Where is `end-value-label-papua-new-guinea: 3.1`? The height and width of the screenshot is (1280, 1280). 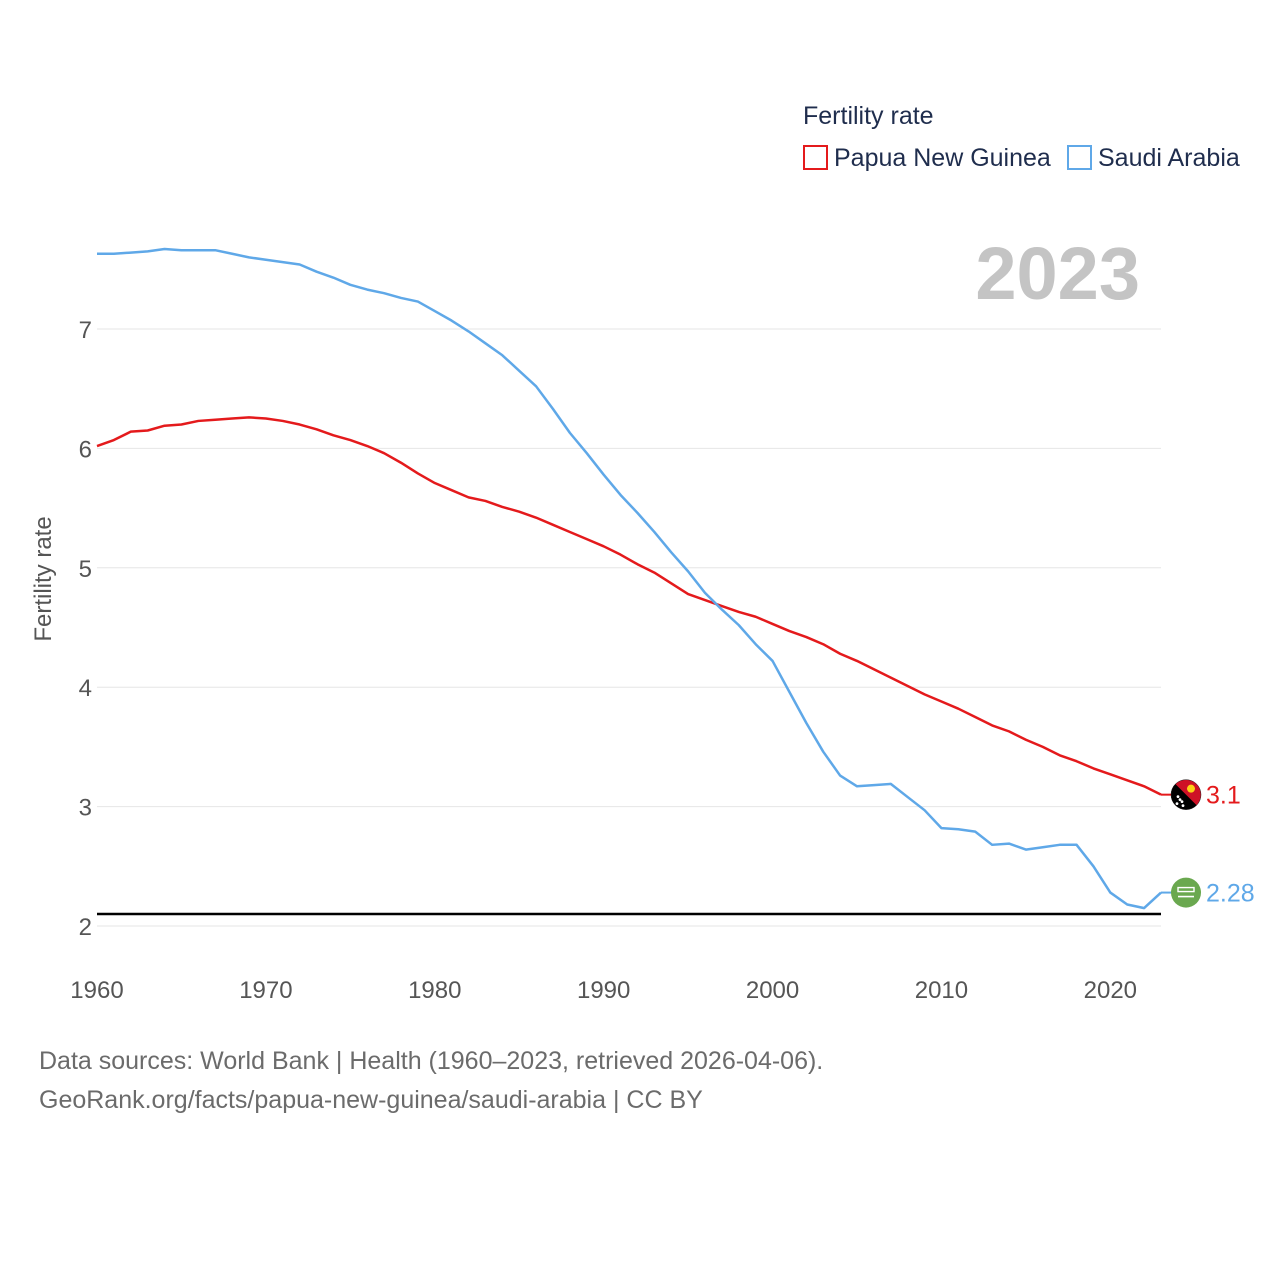 end-value-label-papua-new-guinea: 3.1 is located at coordinates (1223, 796).